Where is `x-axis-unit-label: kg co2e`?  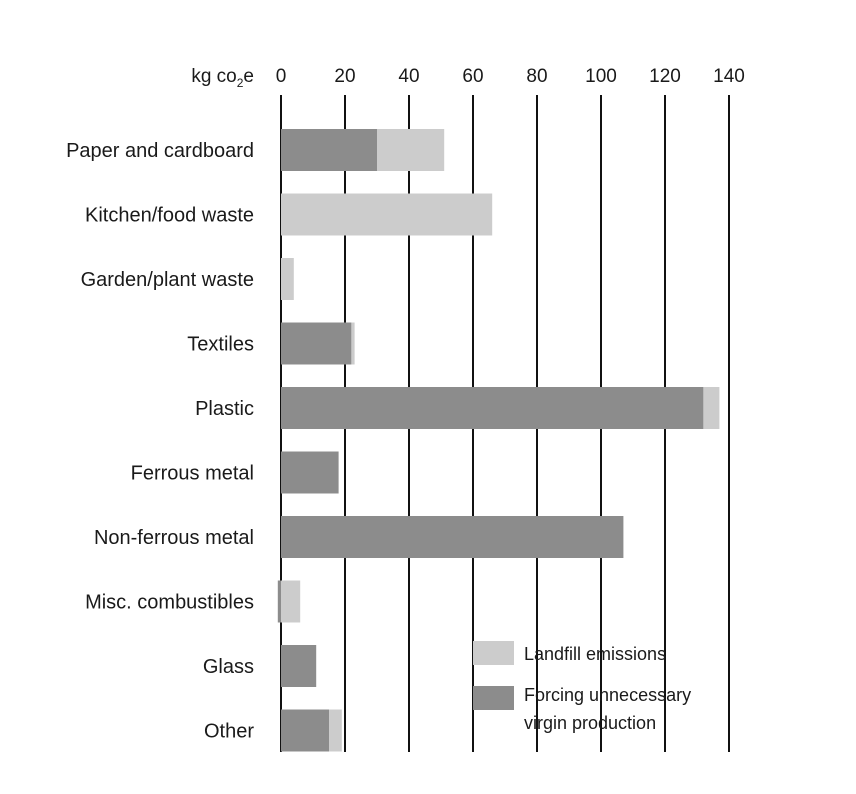 x-axis-unit-label: kg co2e is located at coordinates (222, 78).